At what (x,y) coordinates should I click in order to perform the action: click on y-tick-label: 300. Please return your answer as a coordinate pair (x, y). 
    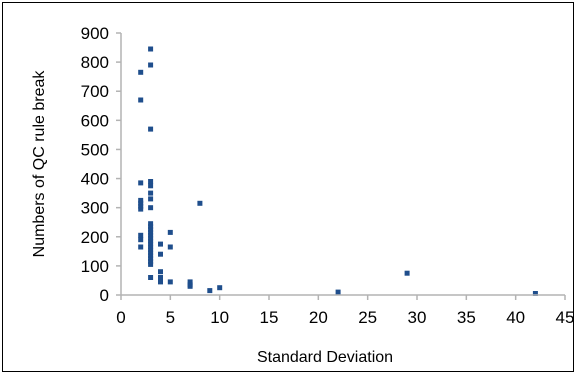
    Looking at the image, I should click on (95, 208).